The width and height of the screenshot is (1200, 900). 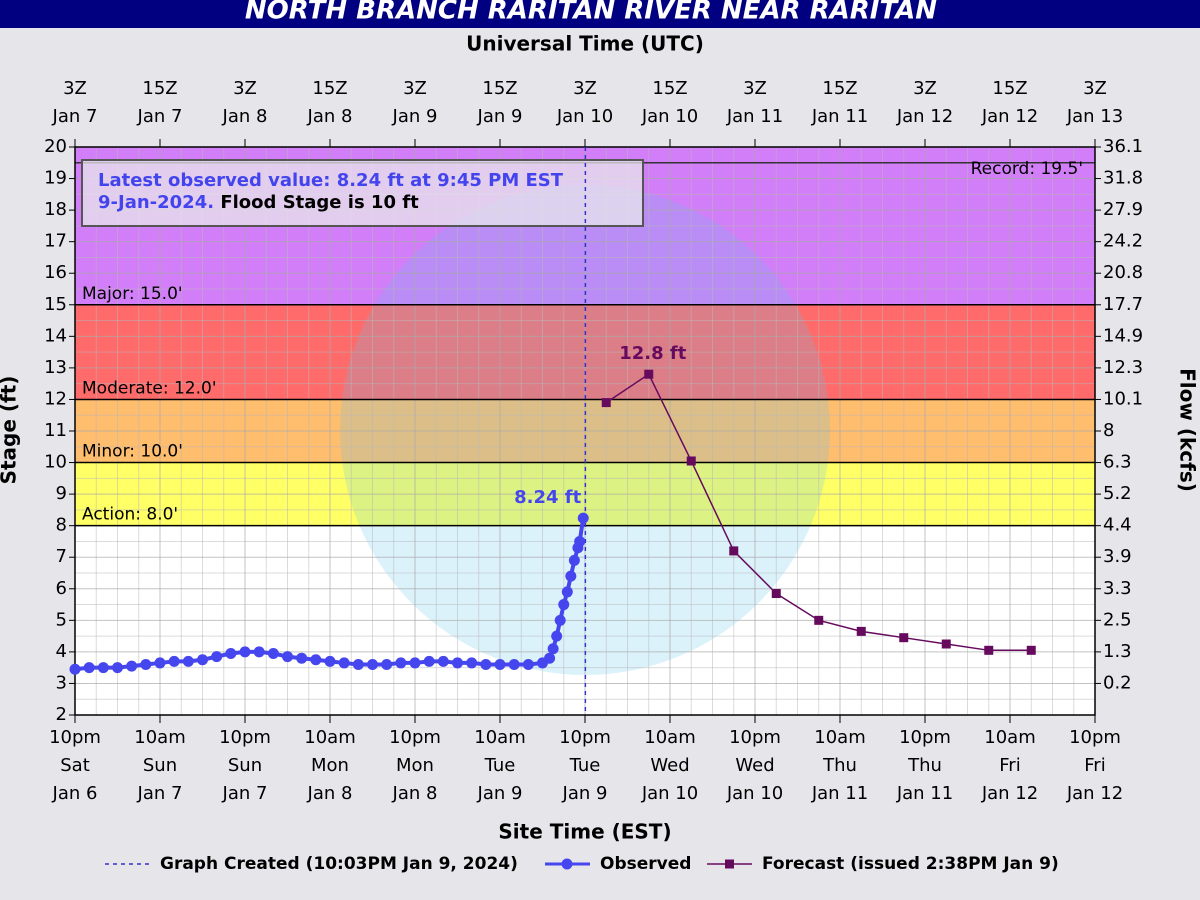 What do you see at coordinates (55, 146) in the screenshot?
I see `y-tick-label: 20` at bounding box center [55, 146].